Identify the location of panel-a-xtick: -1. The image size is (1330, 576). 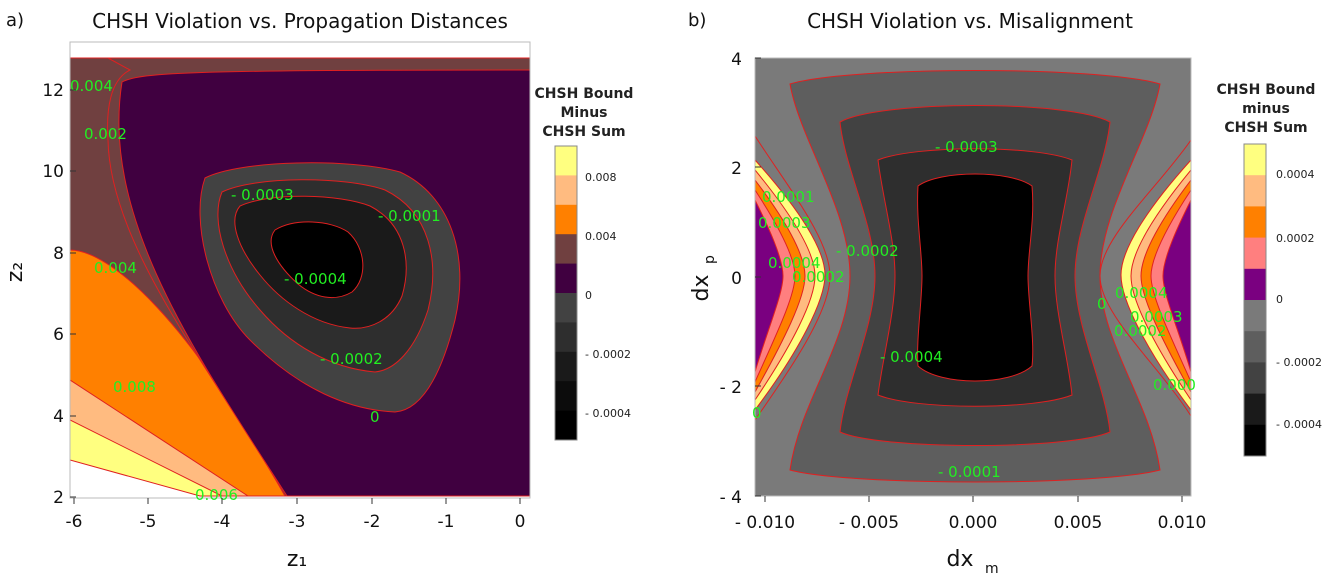
(446, 522).